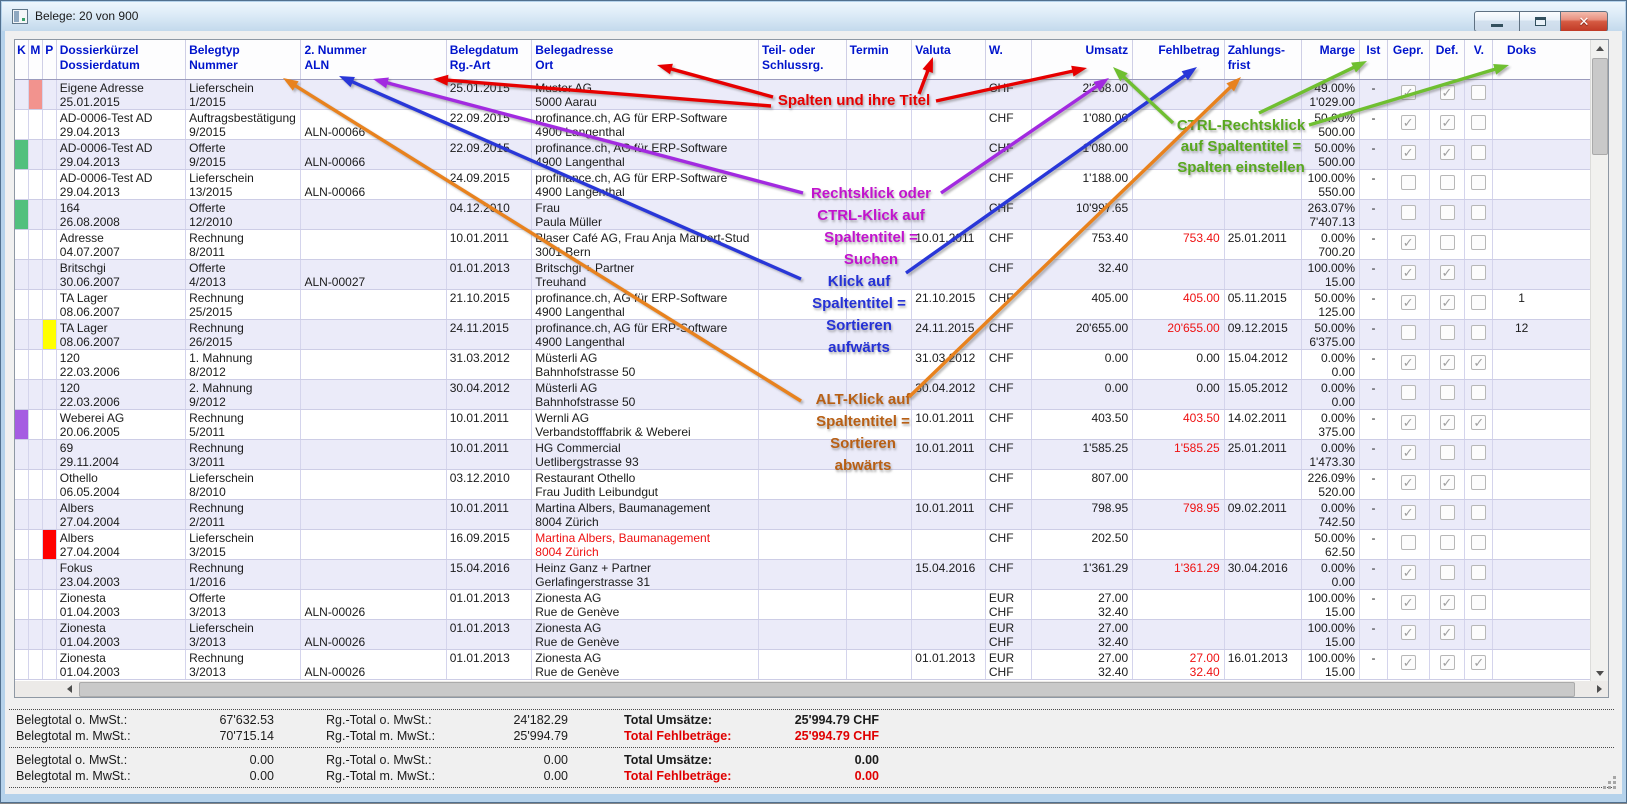 This screenshot has width=1627, height=804. I want to click on column-header-valuta: Valuta, so click(949, 59).